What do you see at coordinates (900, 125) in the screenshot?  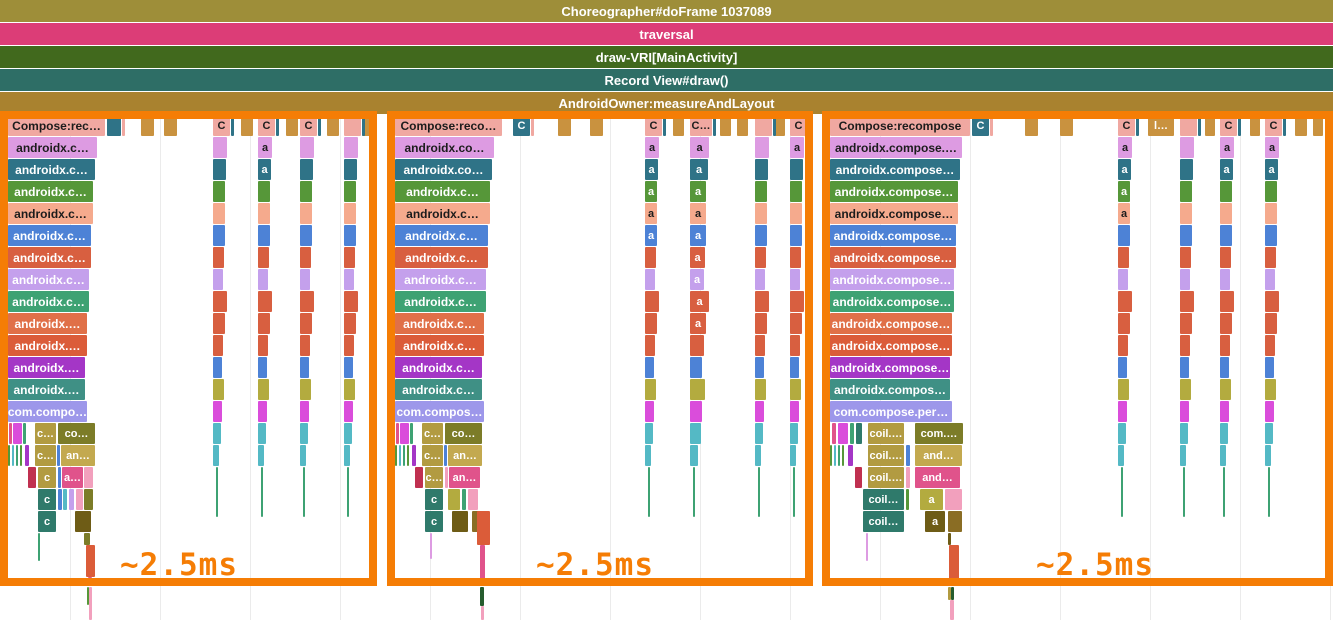 I see `stack-slice: Compose:recompose` at bounding box center [900, 125].